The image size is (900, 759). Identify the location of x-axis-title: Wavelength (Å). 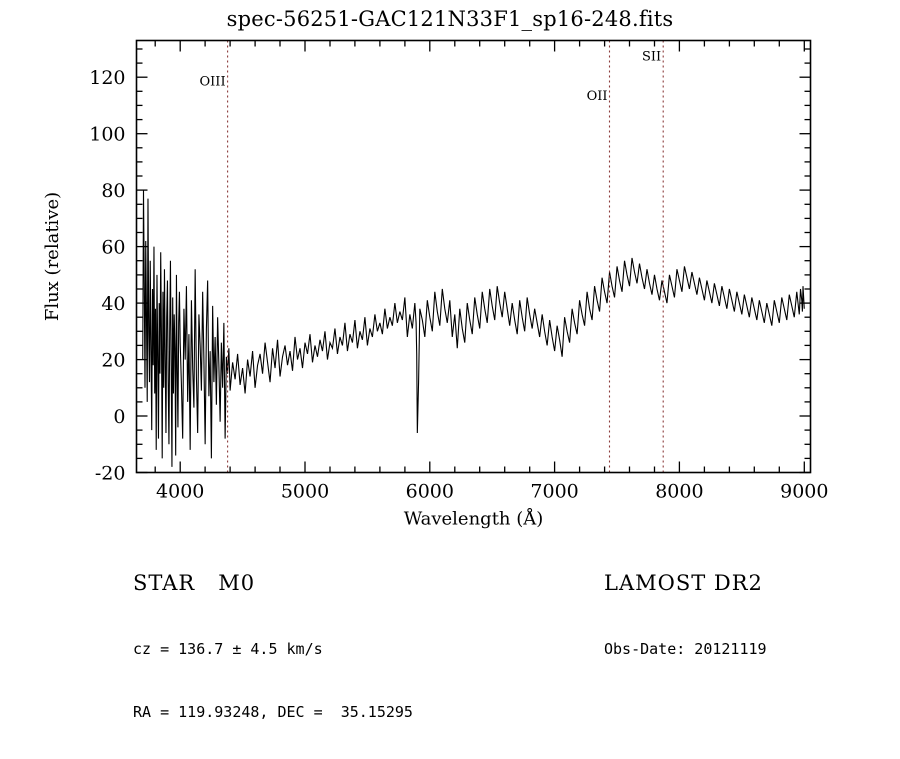
(474, 519).